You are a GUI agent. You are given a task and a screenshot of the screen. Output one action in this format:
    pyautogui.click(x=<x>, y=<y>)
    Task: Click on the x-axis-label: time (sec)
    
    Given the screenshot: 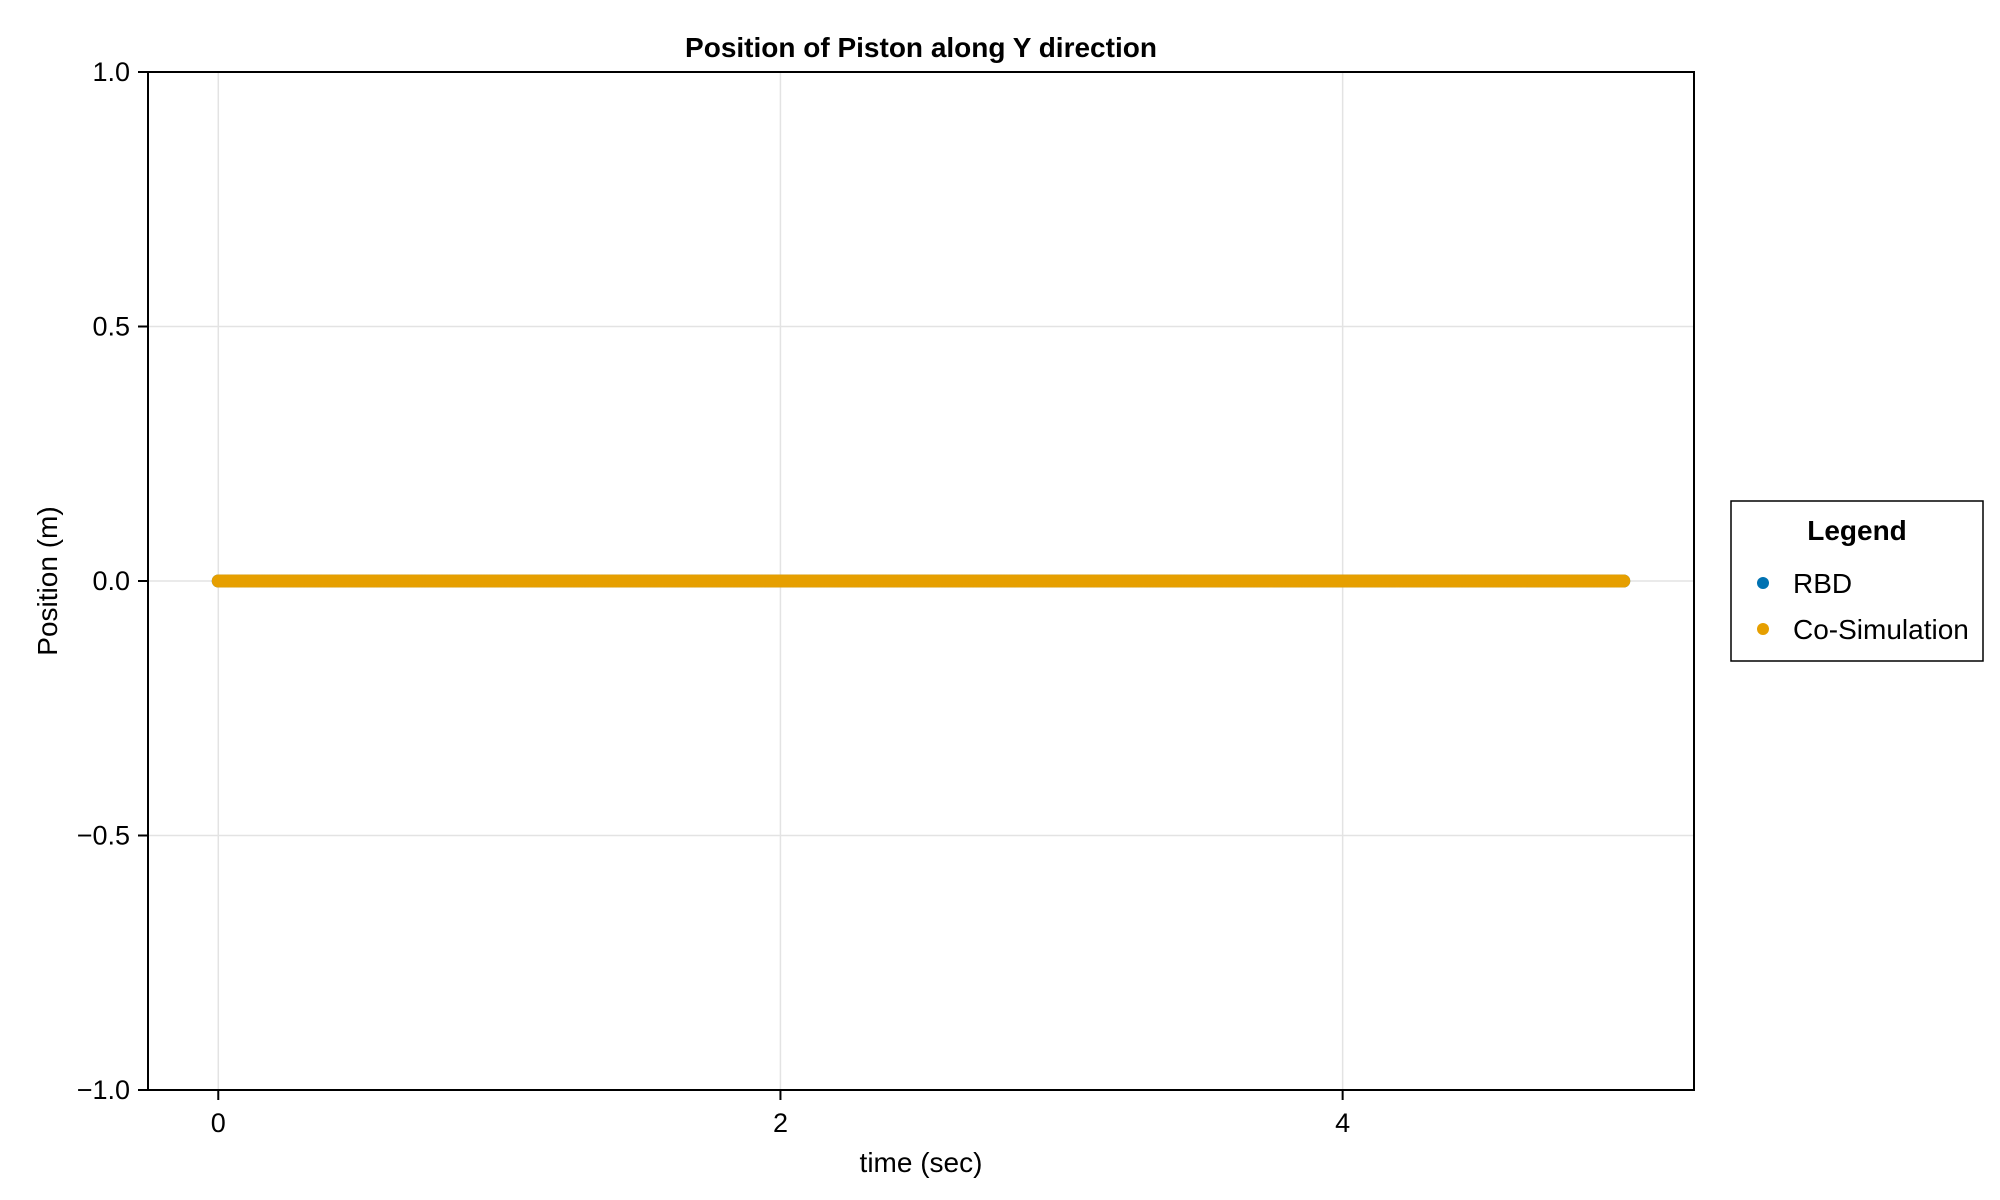 What is the action you would take?
    pyautogui.click(x=921, y=1162)
    